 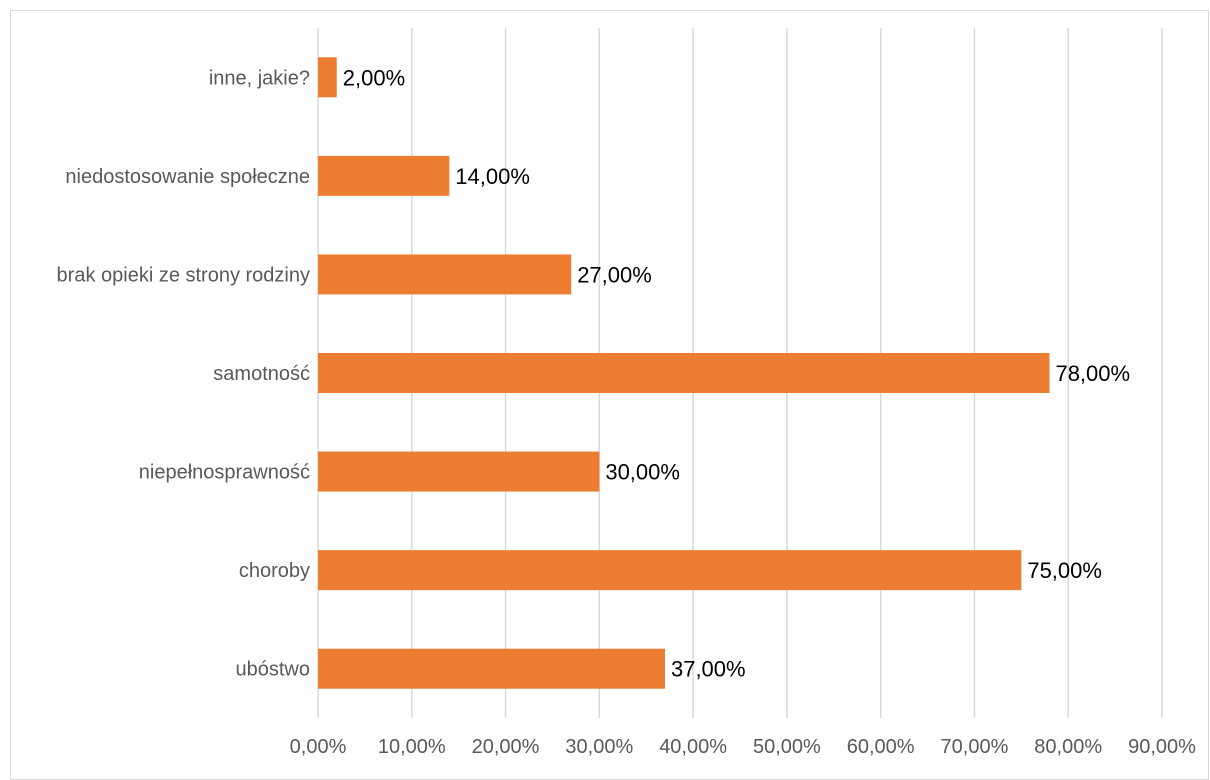 What do you see at coordinates (614, 274) in the screenshot?
I see `data-label: 27,00%` at bounding box center [614, 274].